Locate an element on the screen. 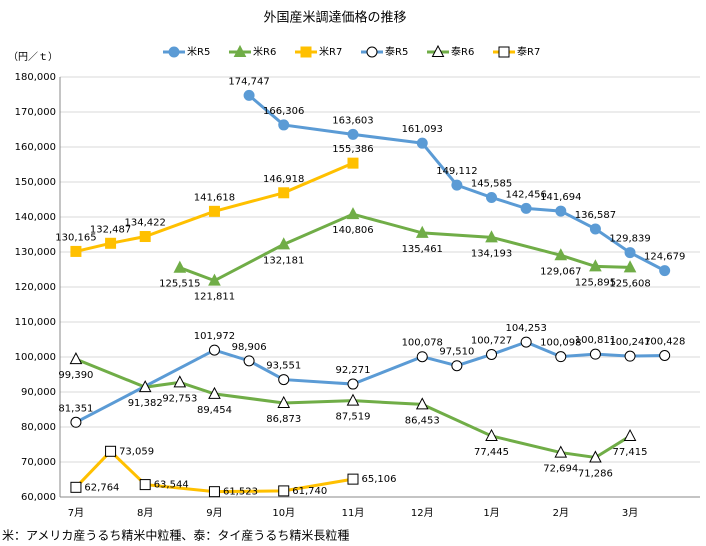 The width and height of the screenshot is (706, 546). y-tick-label: 70,000 is located at coordinates (38, 462).